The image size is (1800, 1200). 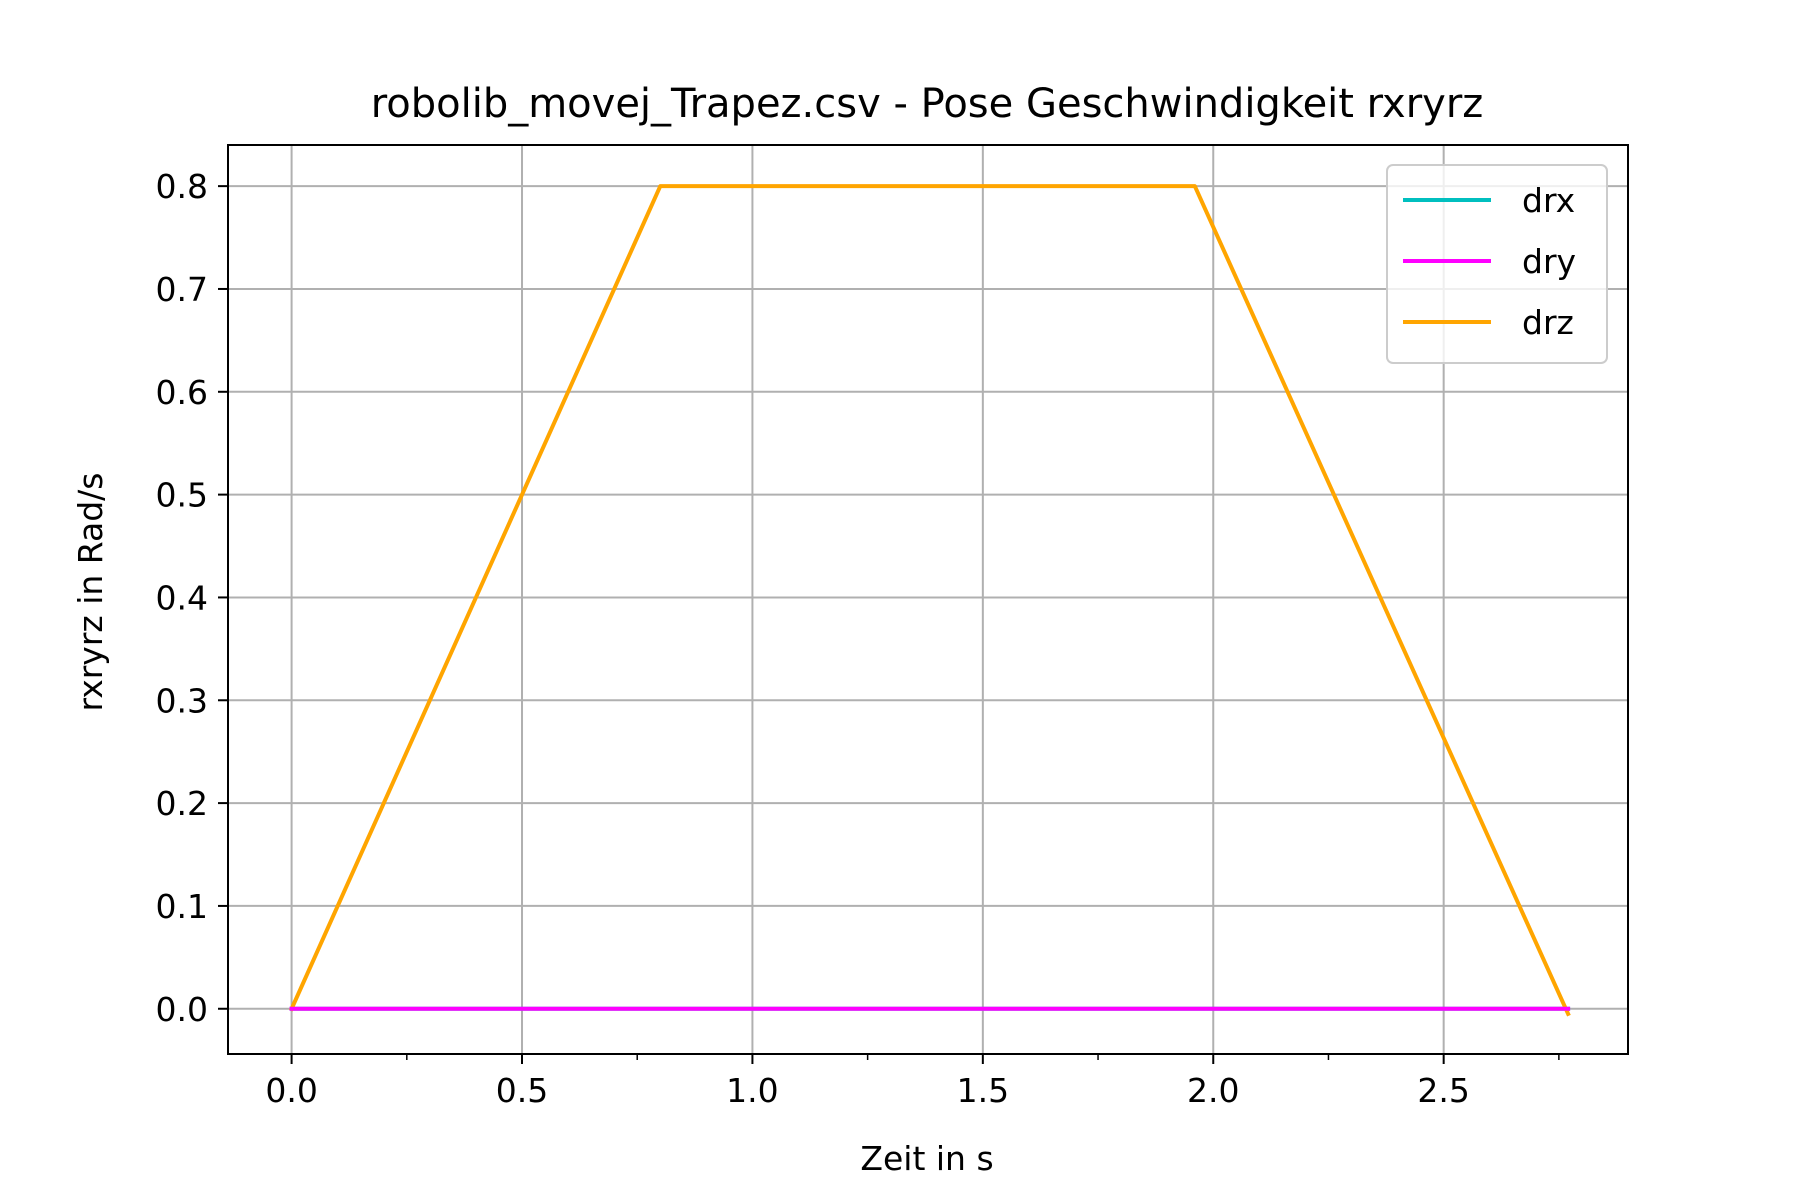 What do you see at coordinates (182, 289) in the screenshot?
I see `y-tick-label: 0.7` at bounding box center [182, 289].